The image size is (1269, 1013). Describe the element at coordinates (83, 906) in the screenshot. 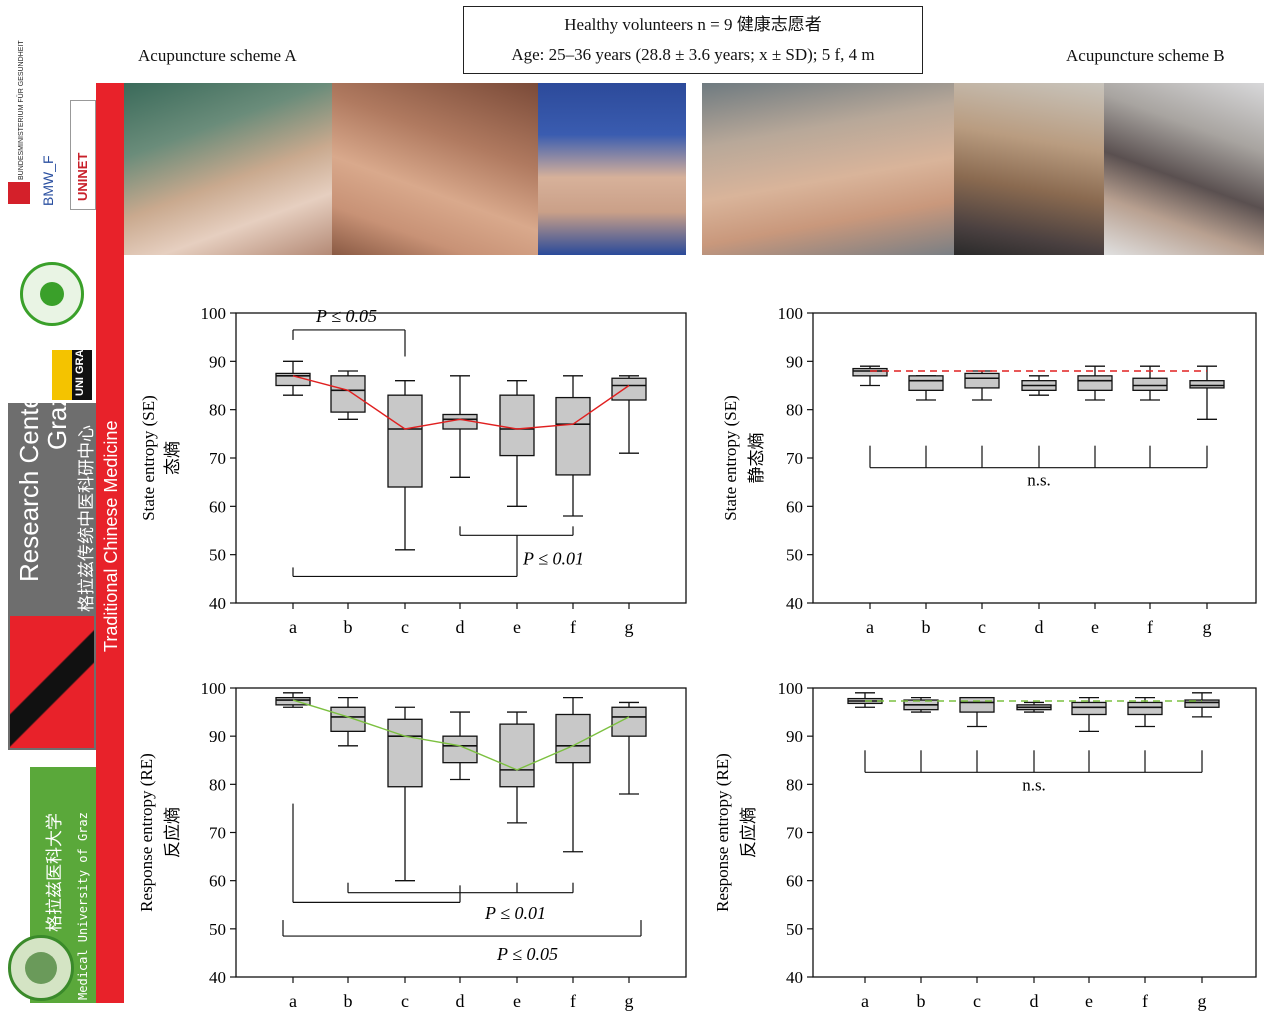

I see `university-en-label: Medical University of Graz` at that location.